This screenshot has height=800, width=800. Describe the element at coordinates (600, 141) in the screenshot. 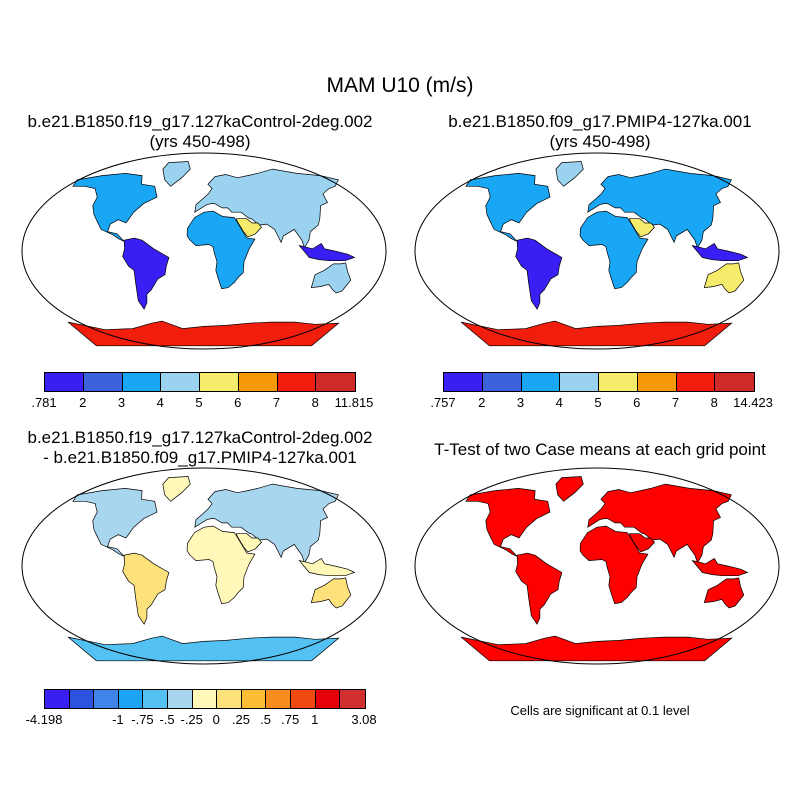

I see `panel-2-title-line2: (yrs 450-498)` at that location.